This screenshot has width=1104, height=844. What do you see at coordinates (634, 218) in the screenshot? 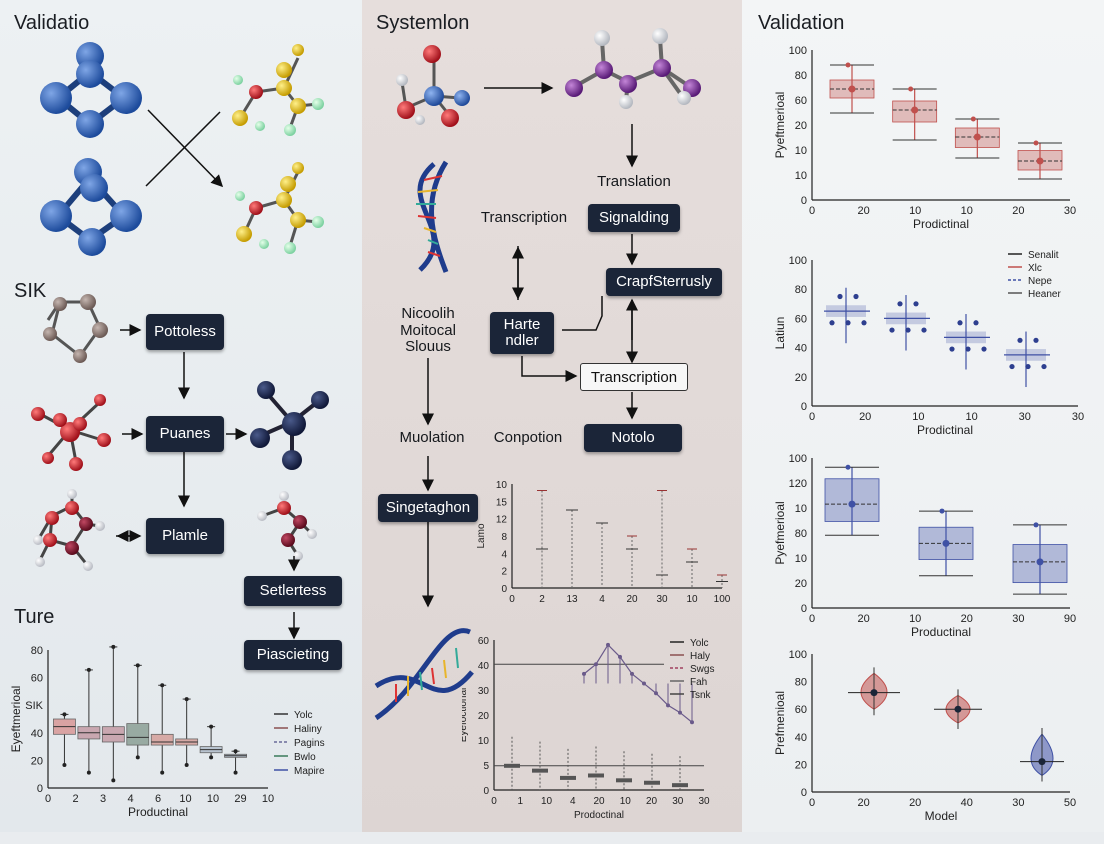
I see `signalding-box: Signalding` at bounding box center [634, 218].